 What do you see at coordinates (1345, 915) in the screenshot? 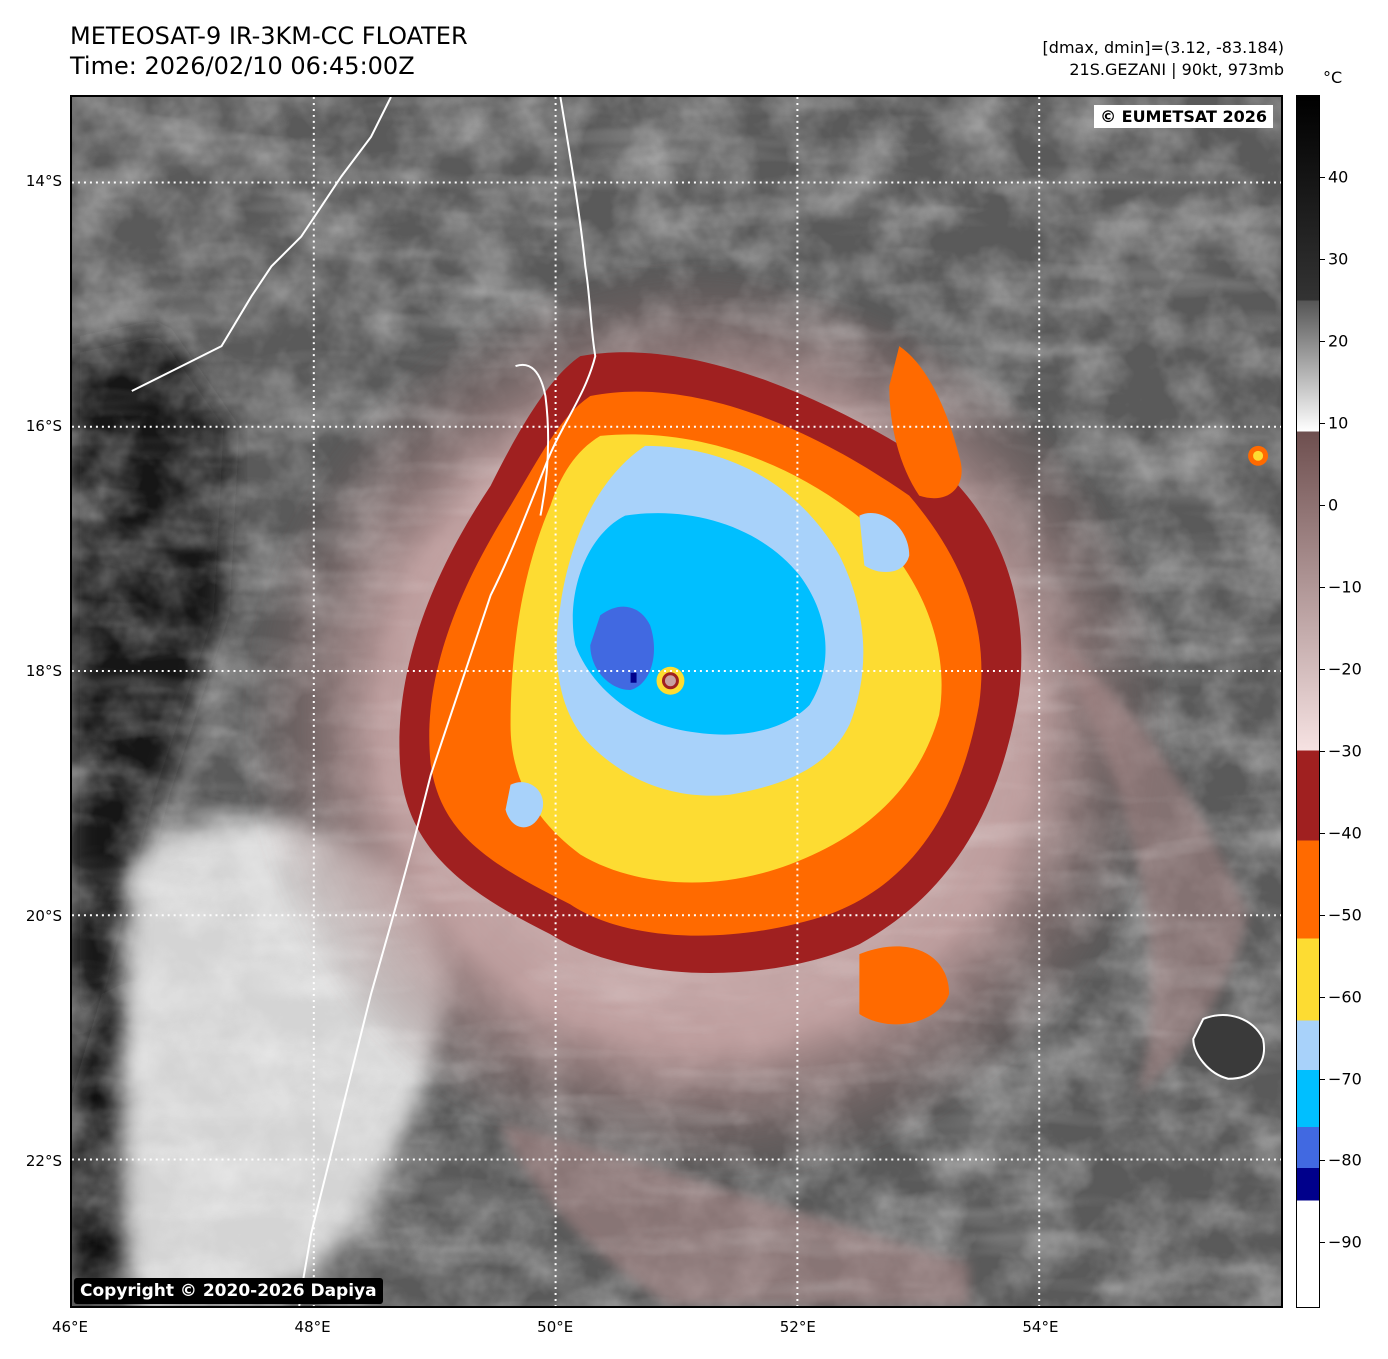
I see `colorbar-tick-label-9: −50` at bounding box center [1345, 915].